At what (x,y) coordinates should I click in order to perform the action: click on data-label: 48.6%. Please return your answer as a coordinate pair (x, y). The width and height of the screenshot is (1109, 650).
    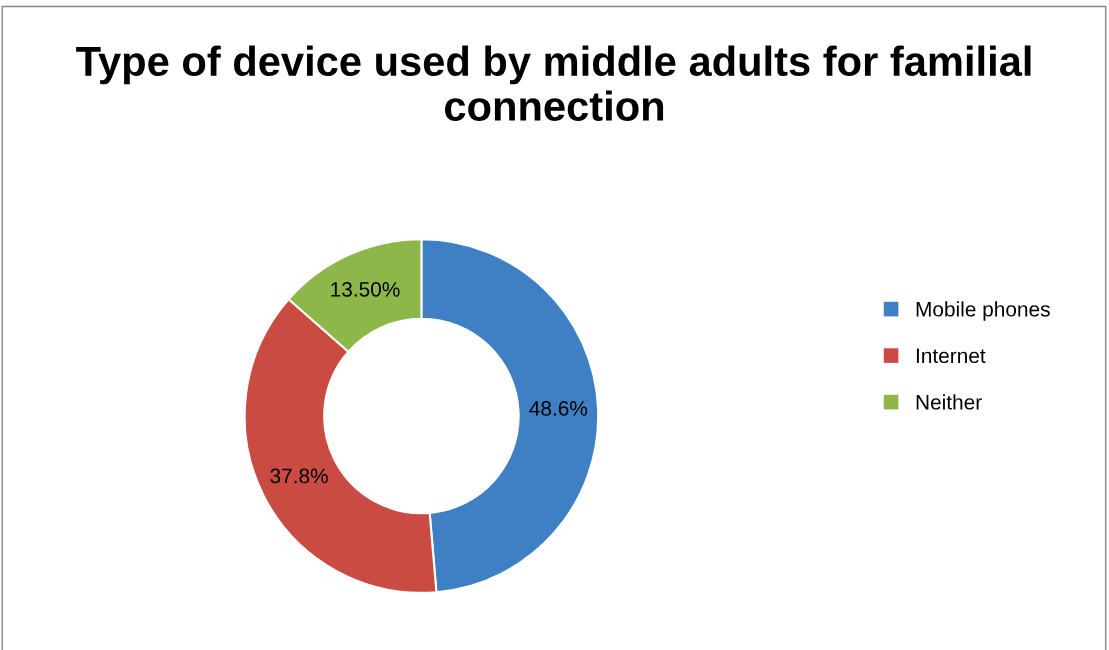
    Looking at the image, I should click on (558, 408).